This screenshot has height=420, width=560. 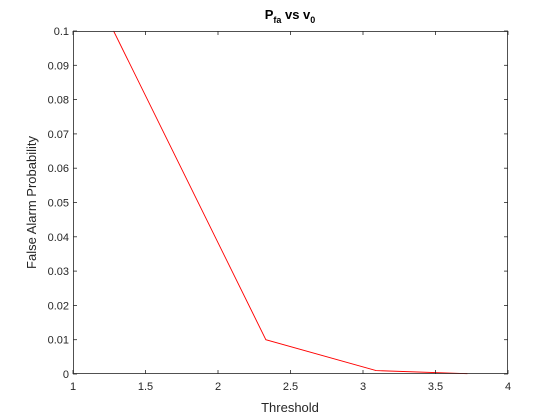 I want to click on y-tick-label: 0.07, so click(x=58, y=135).